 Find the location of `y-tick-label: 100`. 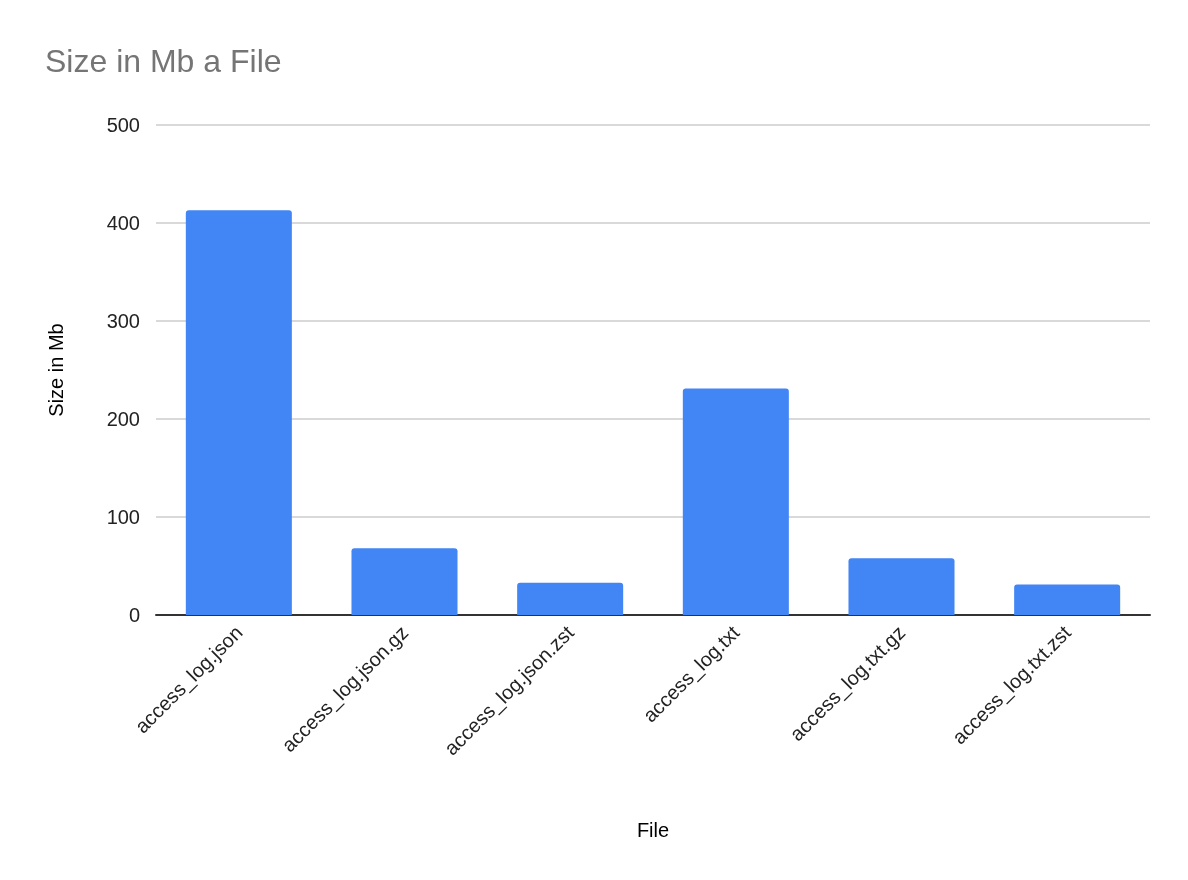

y-tick-label: 100 is located at coordinates (123, 517).